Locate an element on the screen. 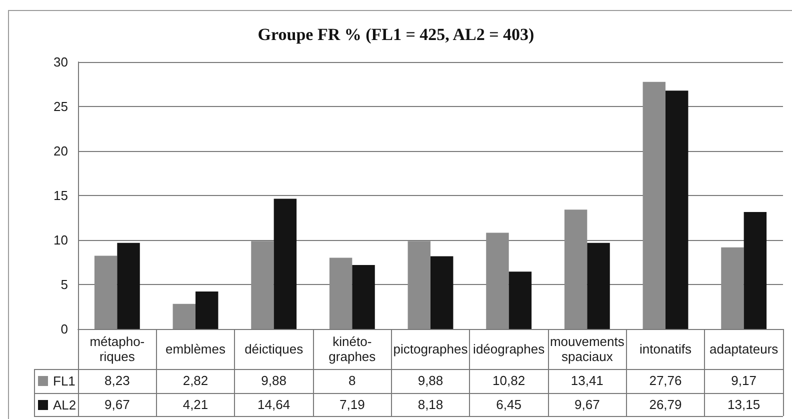 This screenshot has width=792, height=419. legend-label: AL2 is located at coordinates (64, 405).